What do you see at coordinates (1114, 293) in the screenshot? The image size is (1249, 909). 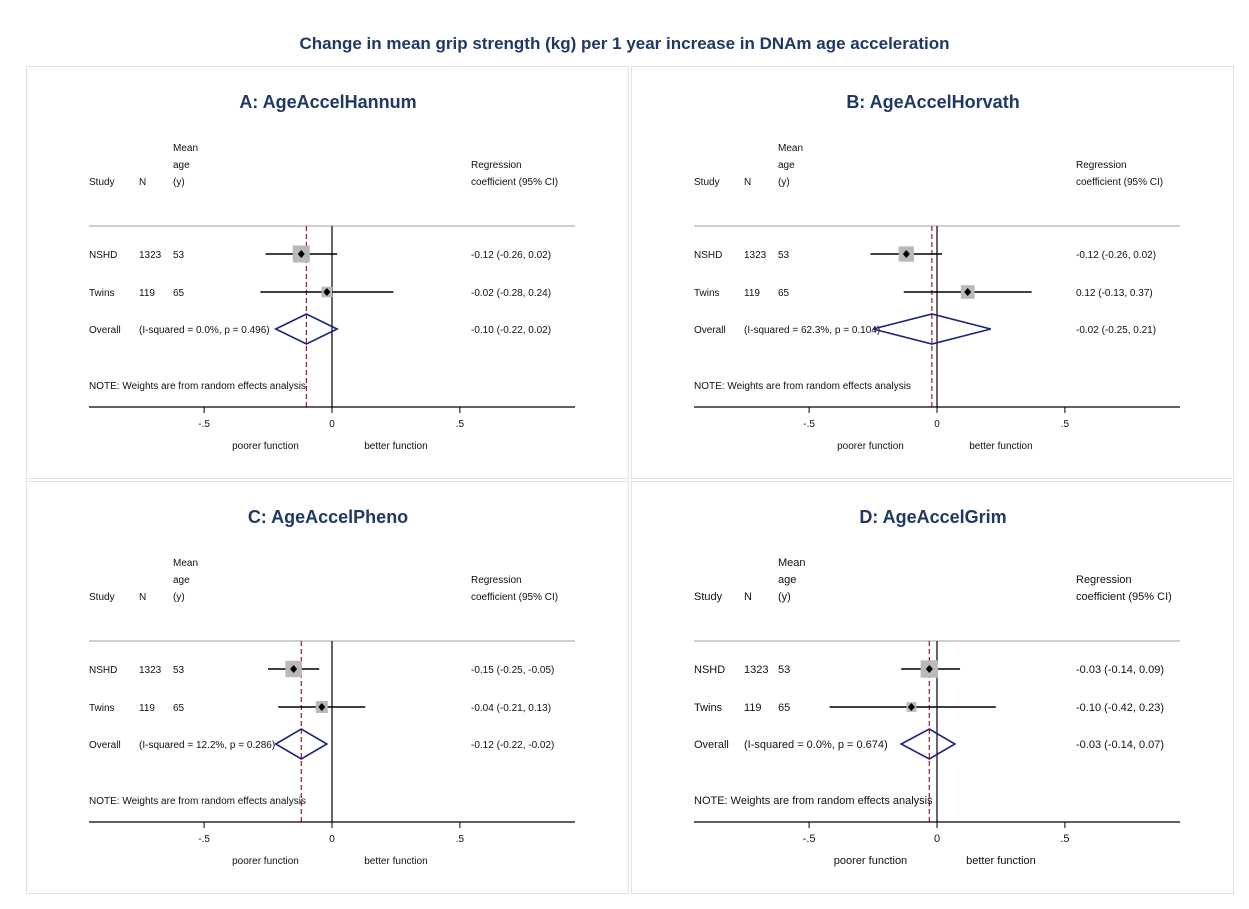 I see `study-estimate-label: 0.12 (-0.13, 0.37)` at bounding box center [1114, 293].